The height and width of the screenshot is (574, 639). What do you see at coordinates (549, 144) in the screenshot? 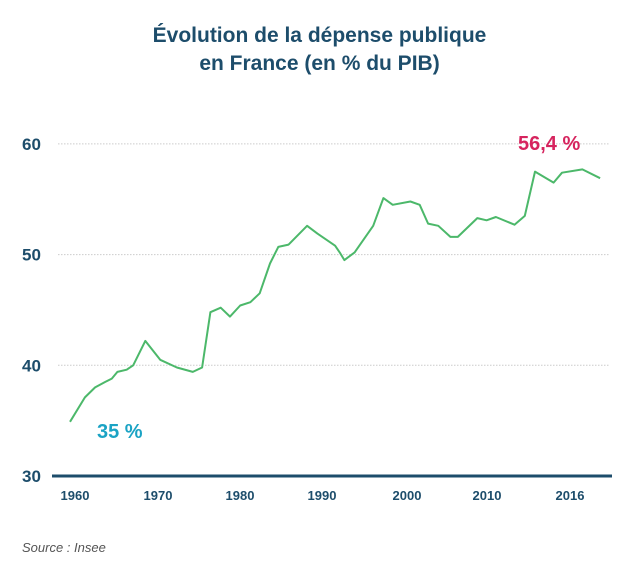
I see `end-value-annotation: 56,4 %` at bounding box center [549, 144].